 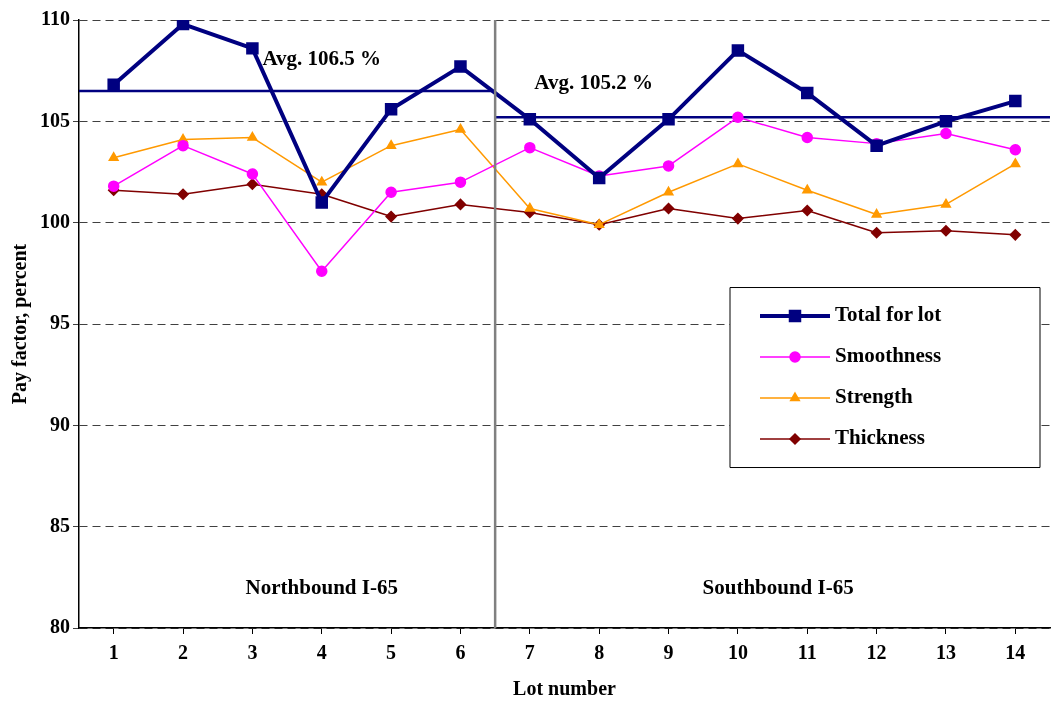 What do you see at coordinates (874, 396) in the screenshot?
I see `legend-label: Strength` at bounding box center [874, 396].